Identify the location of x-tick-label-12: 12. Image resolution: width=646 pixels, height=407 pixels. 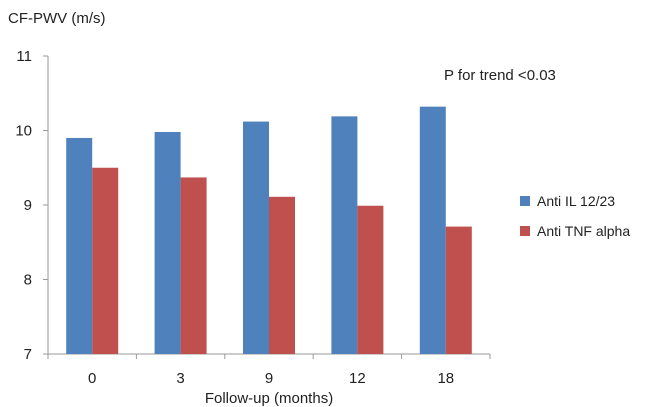
(357, 378).